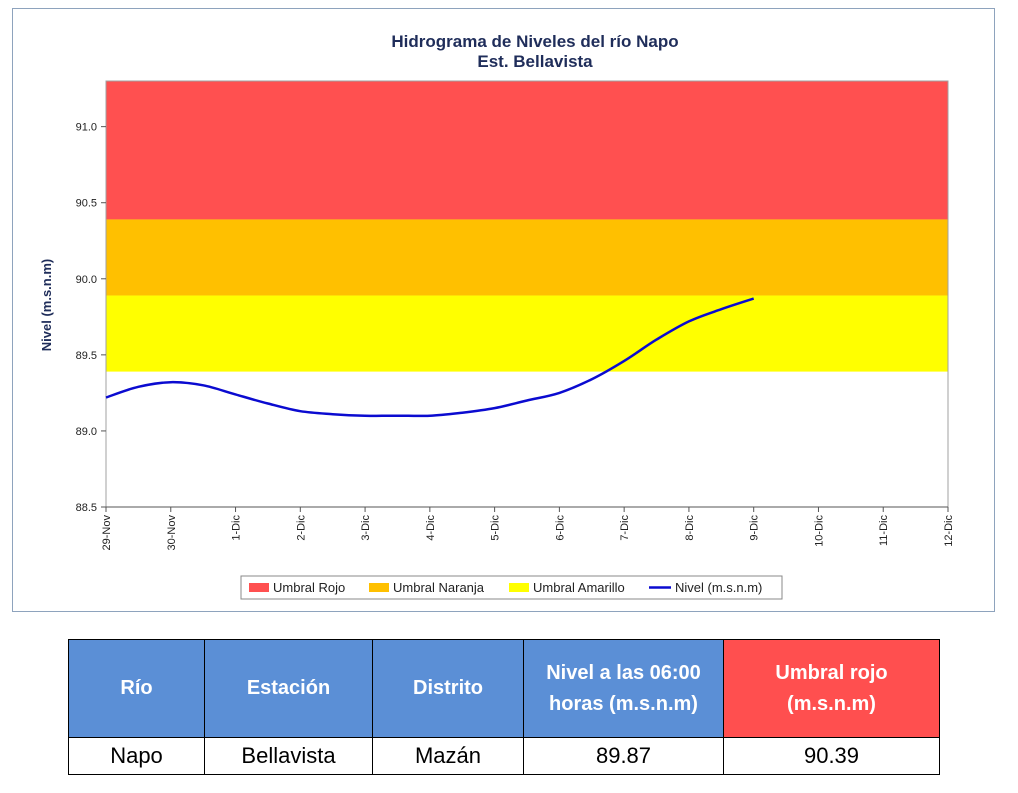 The width and height of the screenshot is (1018, 793). What do you see at coordinates (301, 528) in the screenshot?
I see `x-tick-label: 2-Dic` at bounding box center [301, 528].